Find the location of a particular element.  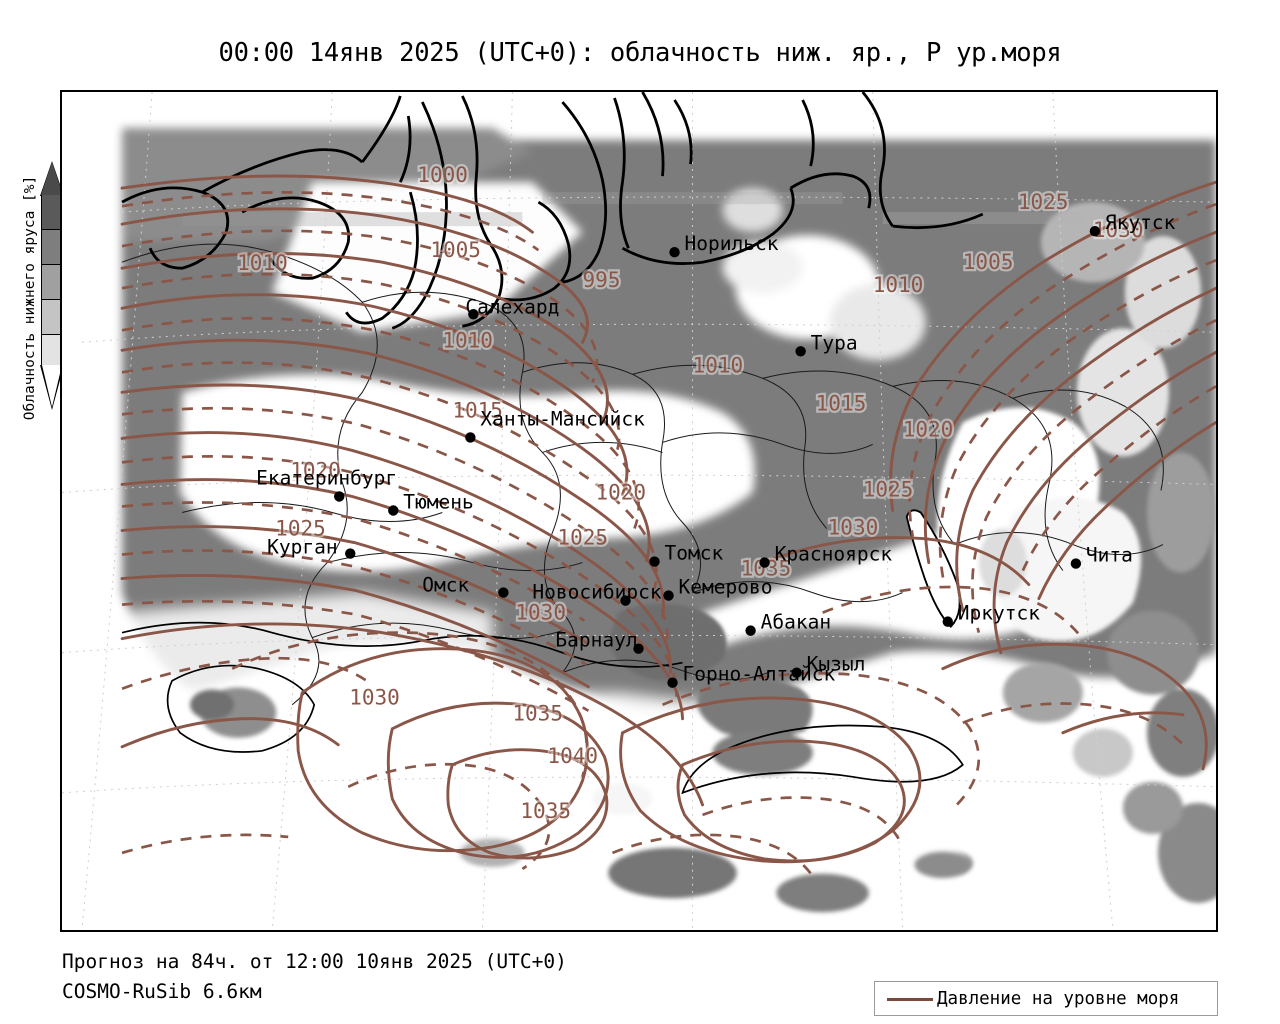

city-label: Тура is located at coordinates (834, 342).